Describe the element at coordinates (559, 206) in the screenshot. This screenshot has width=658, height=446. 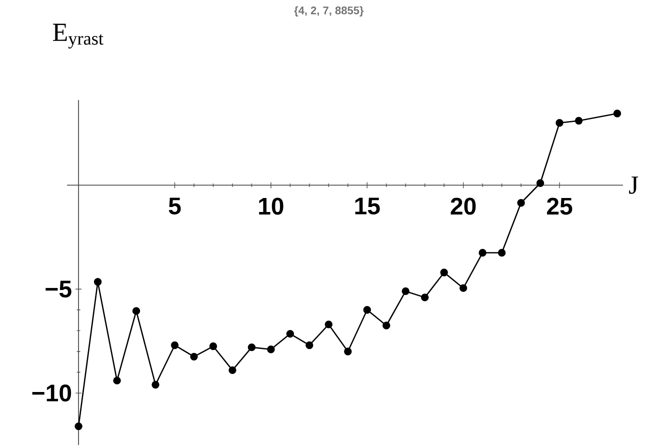
I see `x-tick-label: 25` at that location.